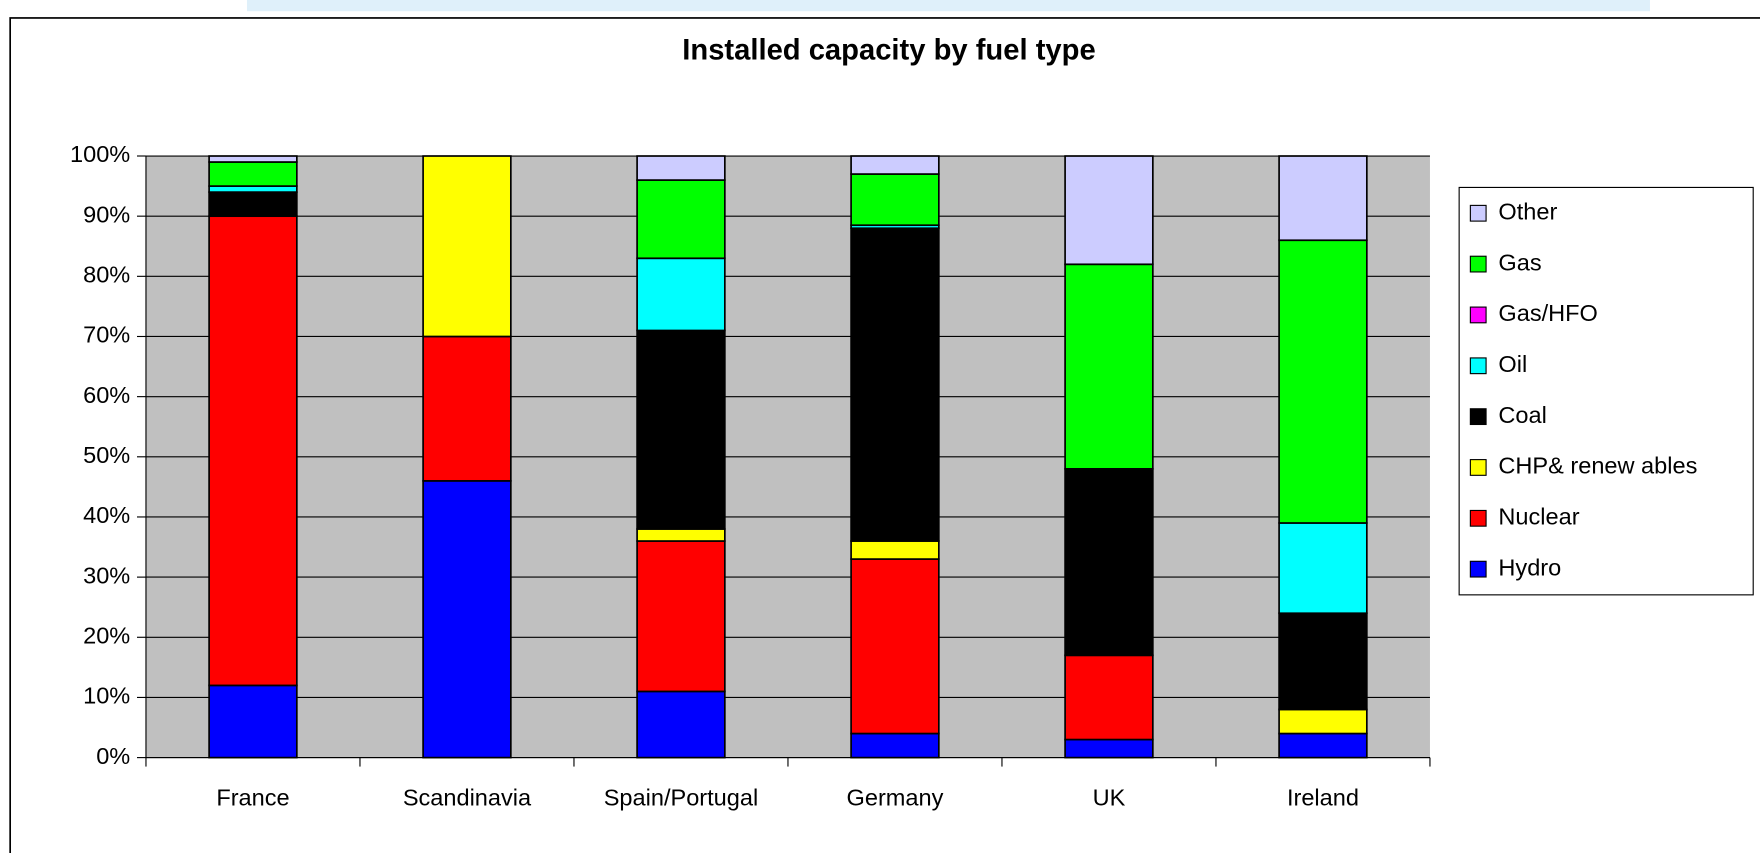  Describe the element at coordinates (948, 6) in the screenshot. I see `top-band` at that location.